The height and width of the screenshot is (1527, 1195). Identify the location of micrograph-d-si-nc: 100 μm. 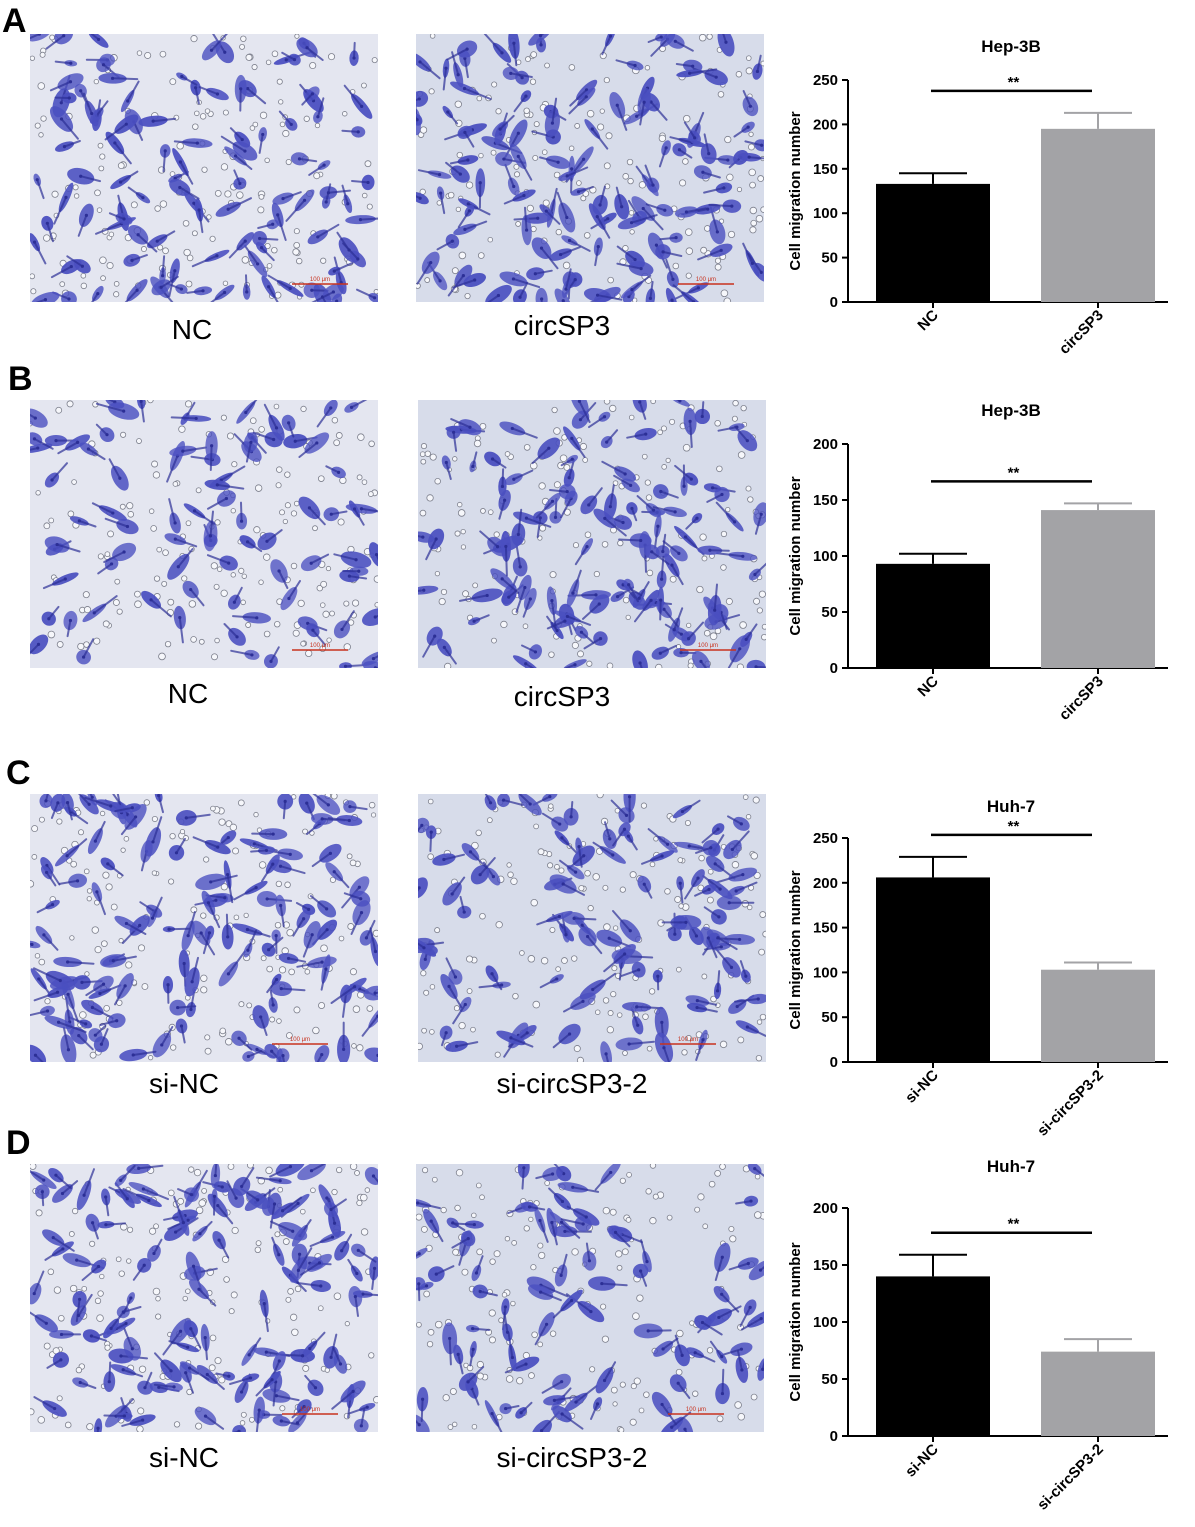
(204, 1298).